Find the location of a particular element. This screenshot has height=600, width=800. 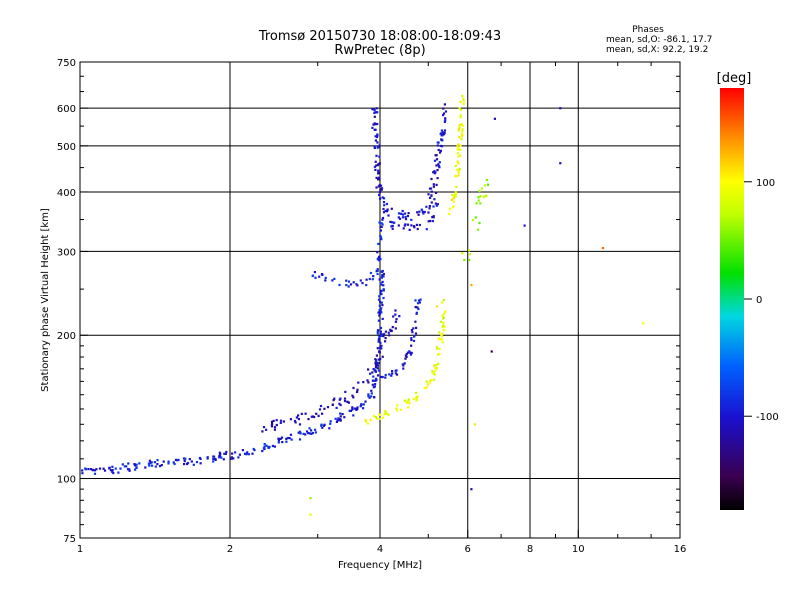

y-tick-label: 100 is located at coordinates (66, 480).